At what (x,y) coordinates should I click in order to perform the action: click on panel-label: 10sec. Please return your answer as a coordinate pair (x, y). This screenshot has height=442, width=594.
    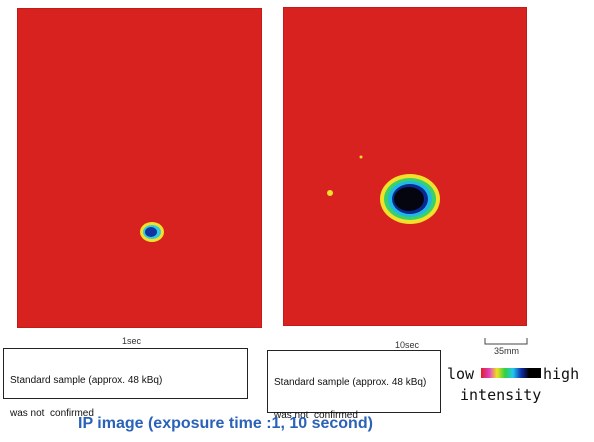
    Looking at the image, I should click on (407, 345).